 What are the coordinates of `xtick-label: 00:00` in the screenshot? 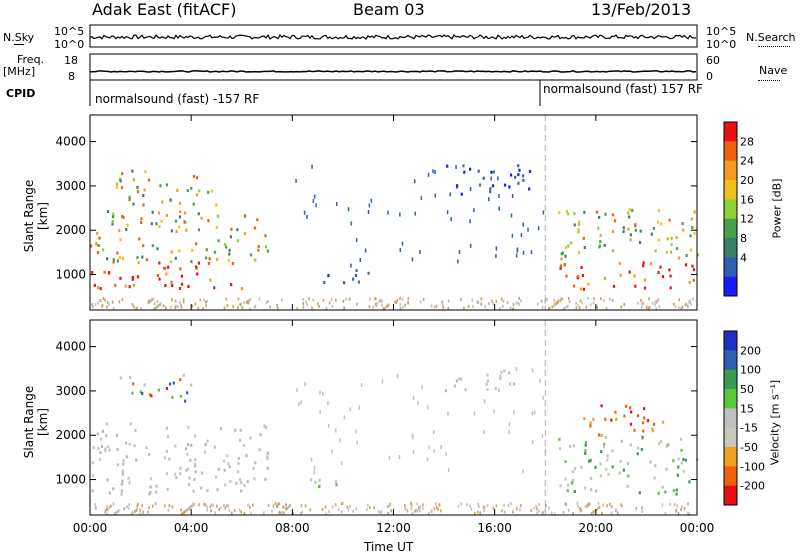 It's located at (697, 528).